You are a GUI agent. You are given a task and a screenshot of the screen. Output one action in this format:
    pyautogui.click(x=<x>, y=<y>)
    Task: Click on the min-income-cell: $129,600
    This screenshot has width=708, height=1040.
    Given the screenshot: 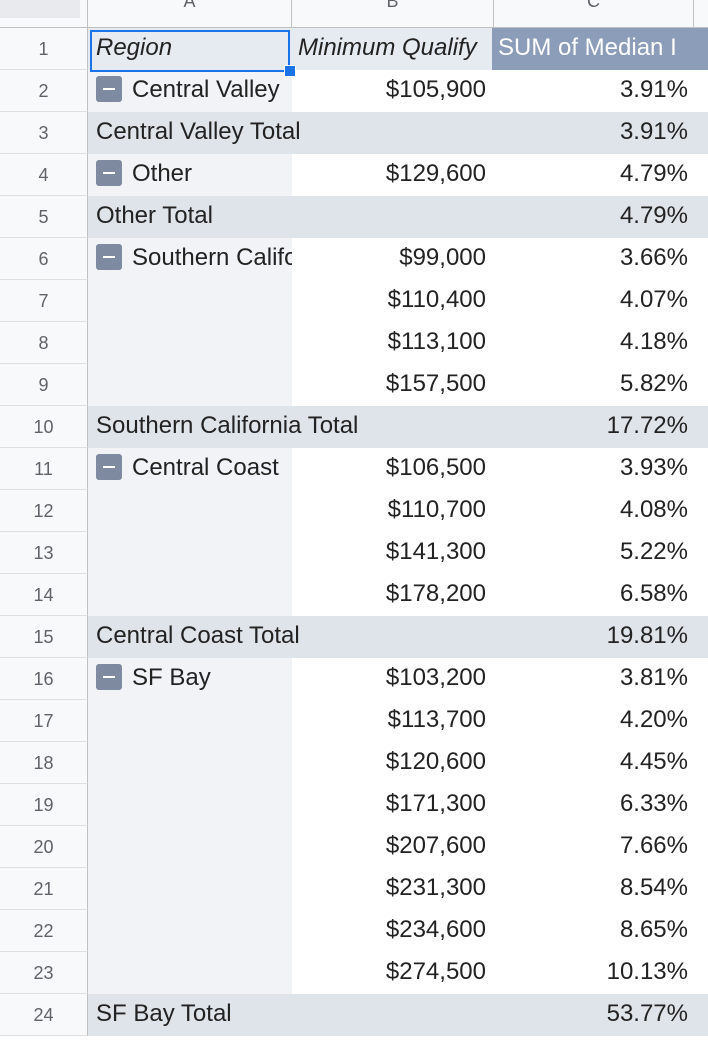 What is the action you would take?
    pyautogui.click(x=392, y=175)
    